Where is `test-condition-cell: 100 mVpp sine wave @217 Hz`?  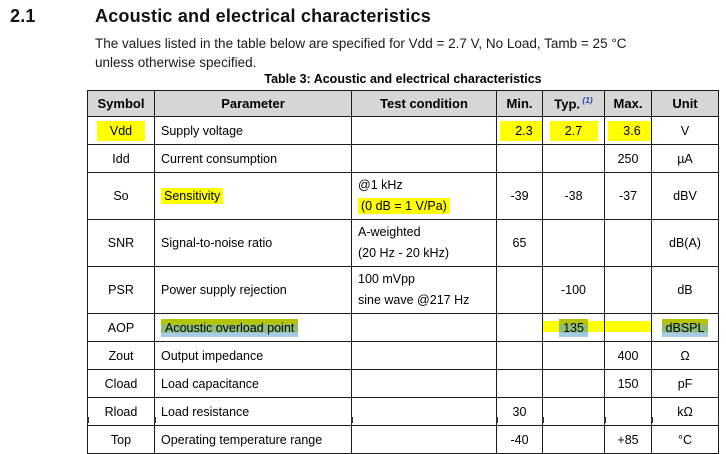
test-condition-cell: 100 mVpp sine wave @217 Hz is located at coordinates (424, 290).